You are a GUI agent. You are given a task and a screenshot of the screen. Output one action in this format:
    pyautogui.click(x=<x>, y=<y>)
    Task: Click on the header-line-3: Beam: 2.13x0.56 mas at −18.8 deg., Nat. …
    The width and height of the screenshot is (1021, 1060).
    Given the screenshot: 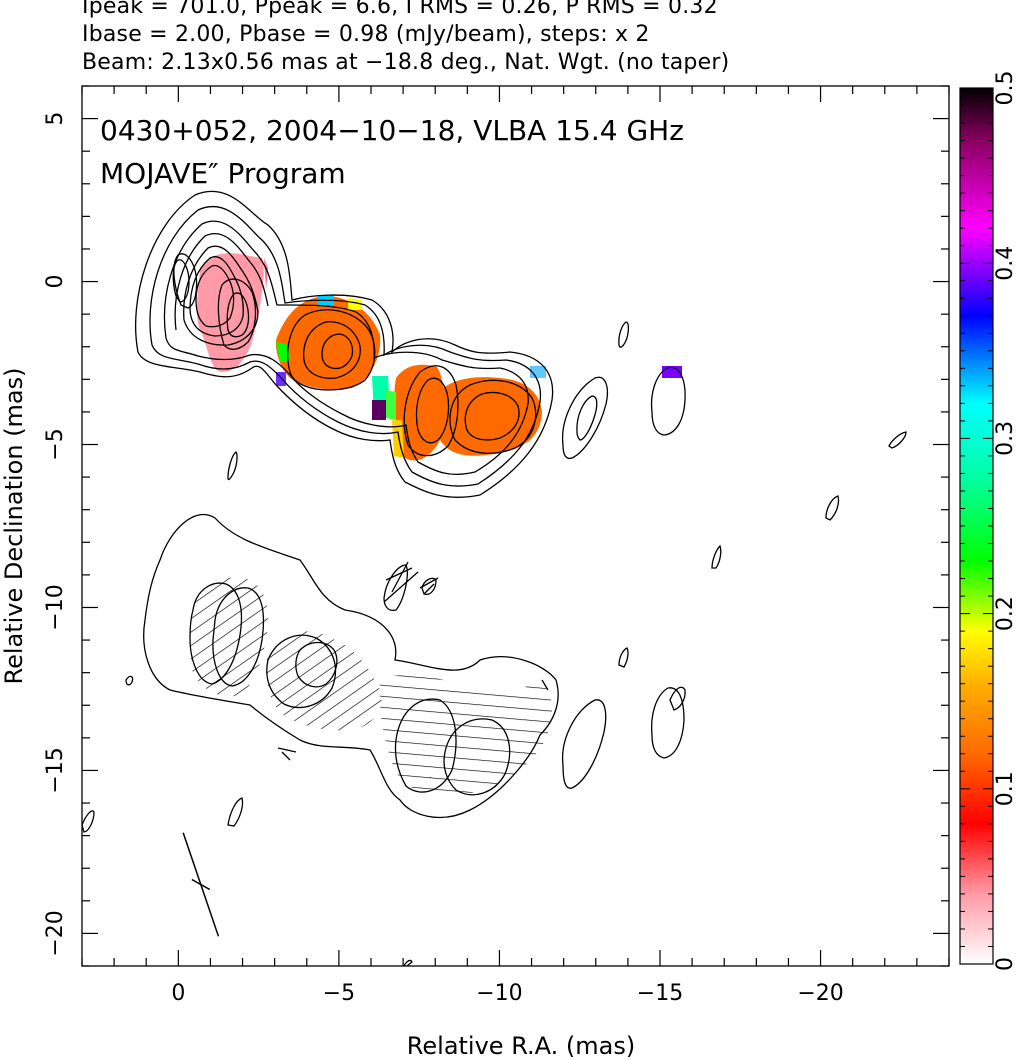 What is the action you would take?
    pyautogui.click(x=406, y=62)
    